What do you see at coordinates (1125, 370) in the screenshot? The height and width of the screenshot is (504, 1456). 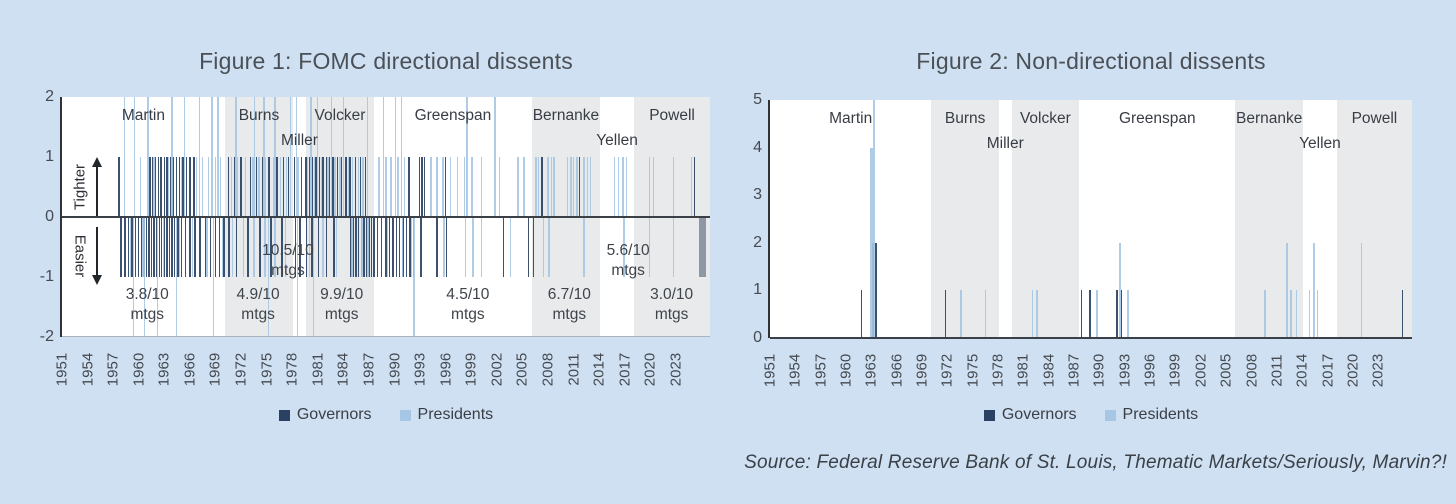 I see `x-tick-label: 1993` at bounding box center [1125, 370].